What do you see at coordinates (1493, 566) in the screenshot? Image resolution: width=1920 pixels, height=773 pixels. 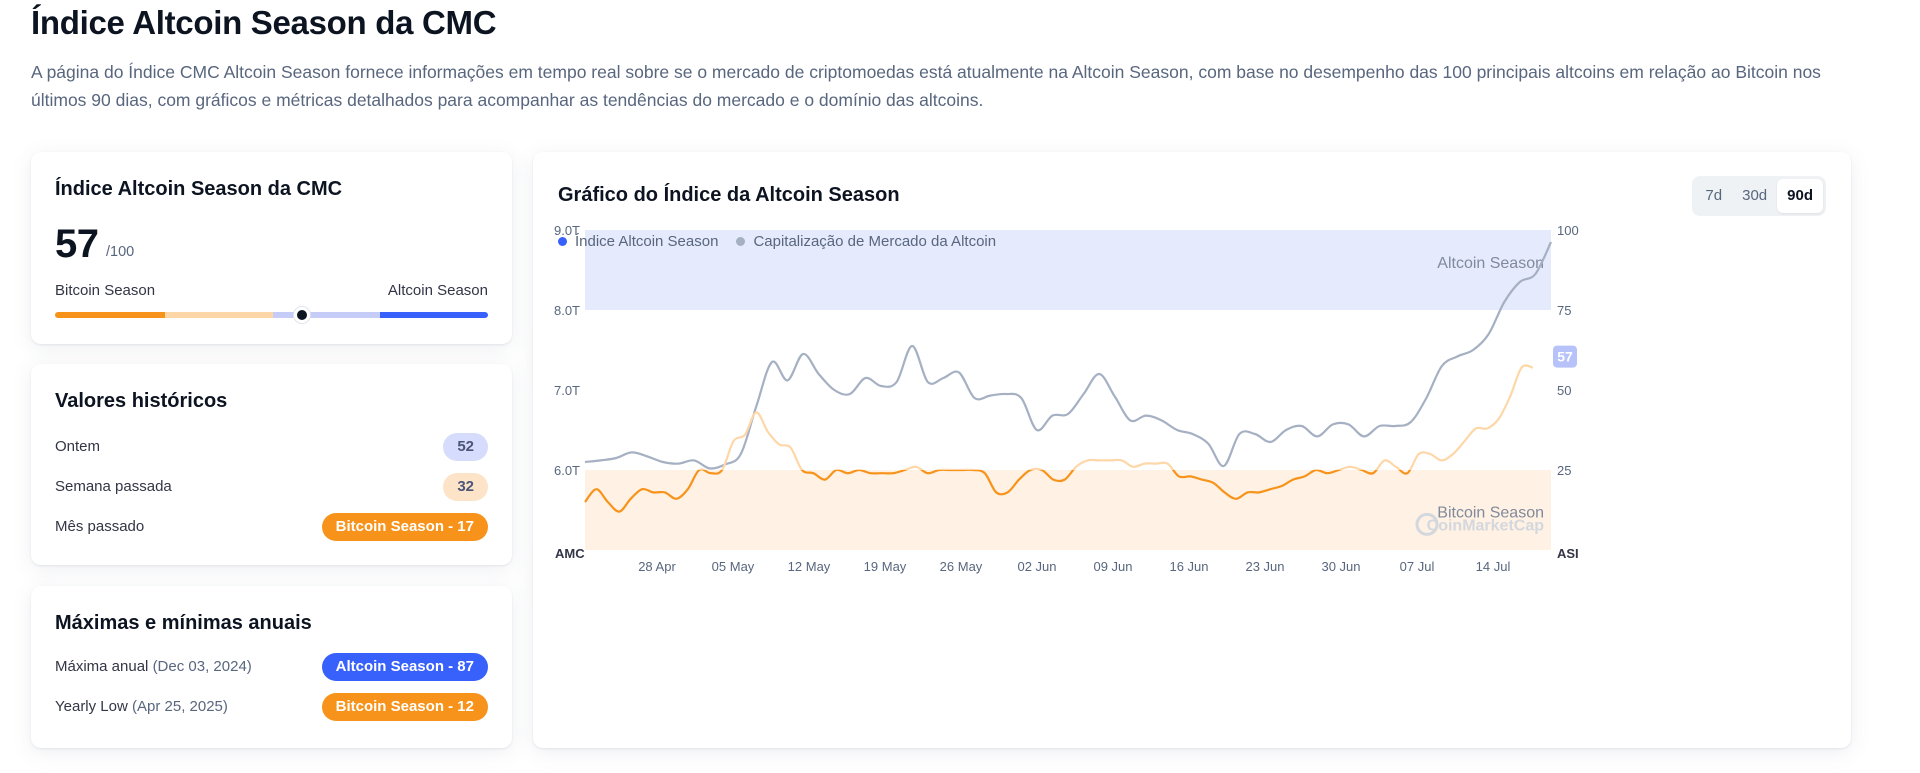 I see `x-axis-tick: 14 Jul` at bounding box center [1493, 566].